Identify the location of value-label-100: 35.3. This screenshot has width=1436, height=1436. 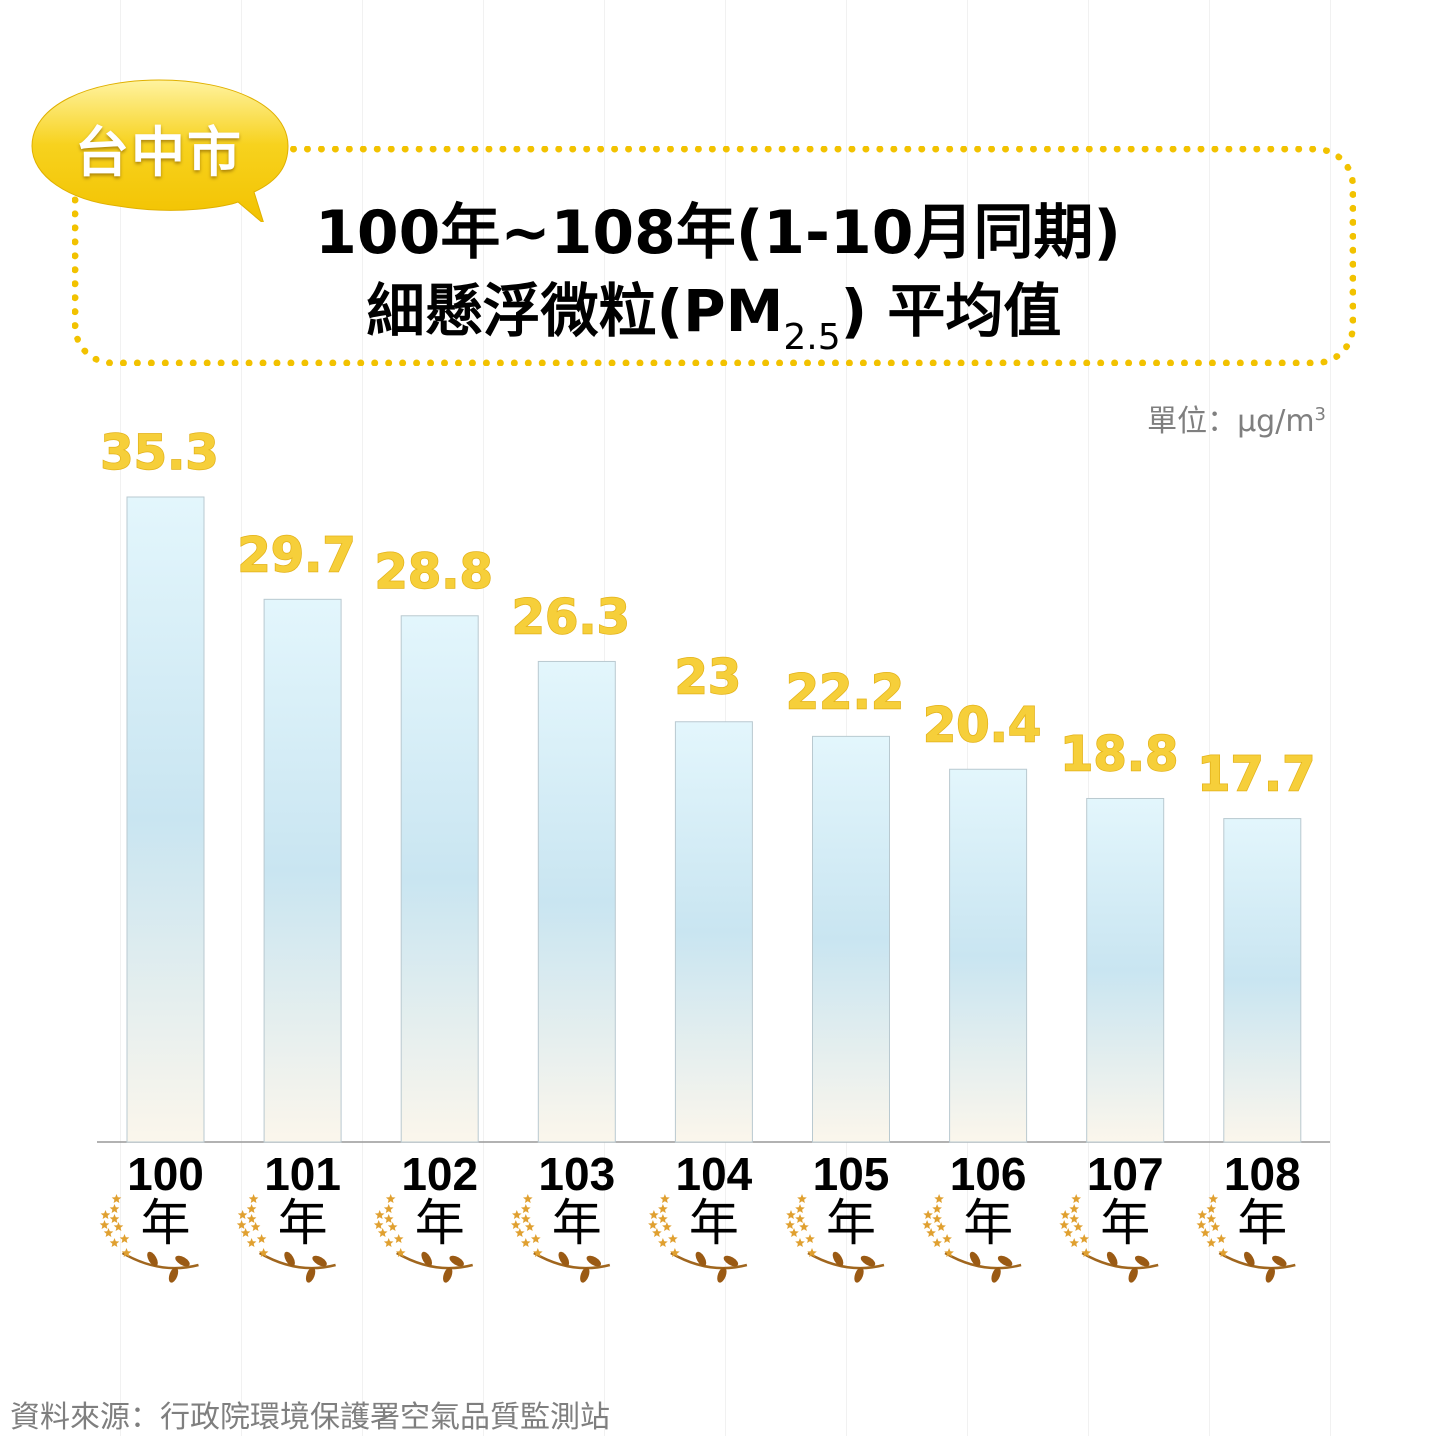
(159, 453).